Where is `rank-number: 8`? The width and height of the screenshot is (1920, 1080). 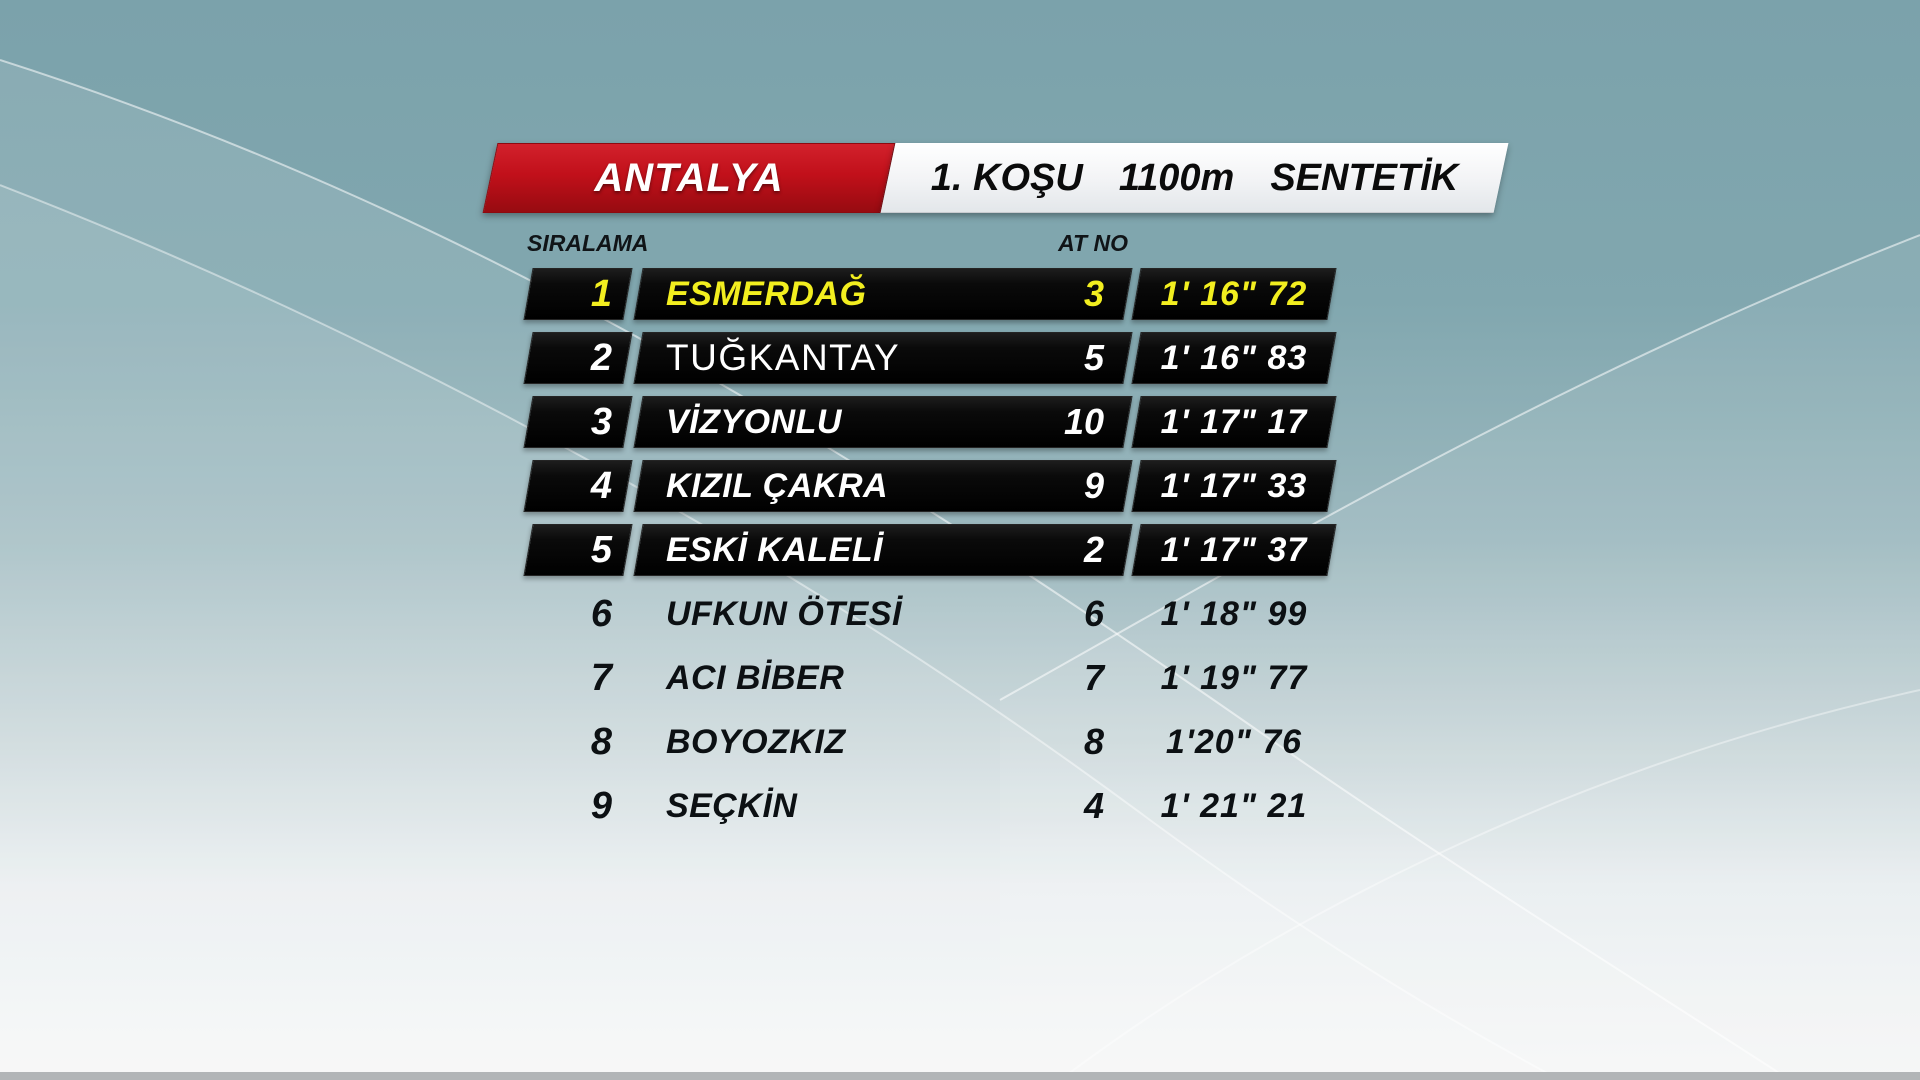 rank-number: 8 is located at coordinates (601, 741).